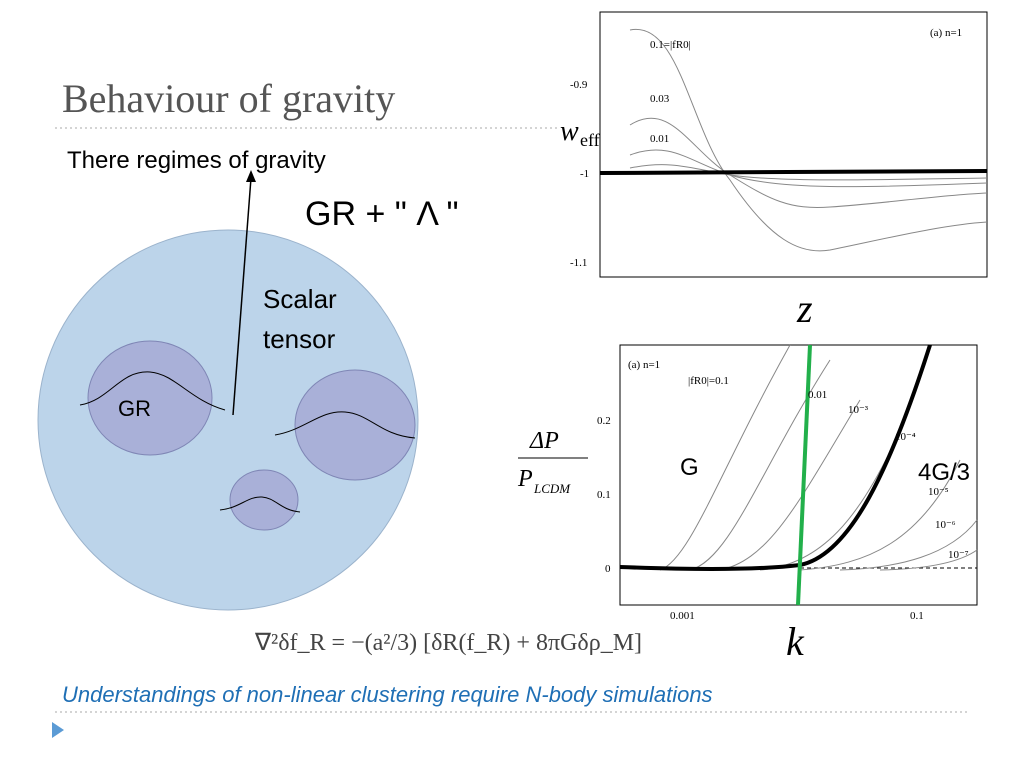 This screenshot has width=1024, height=768. Describe the element at coordinates (544, 441) in the screenshot. I see `y-label-num: ΔP` at that location.